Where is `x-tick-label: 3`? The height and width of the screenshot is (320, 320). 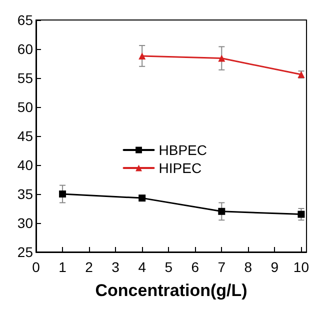
x-tick-label: 3 is located at coordinates (116, 267).